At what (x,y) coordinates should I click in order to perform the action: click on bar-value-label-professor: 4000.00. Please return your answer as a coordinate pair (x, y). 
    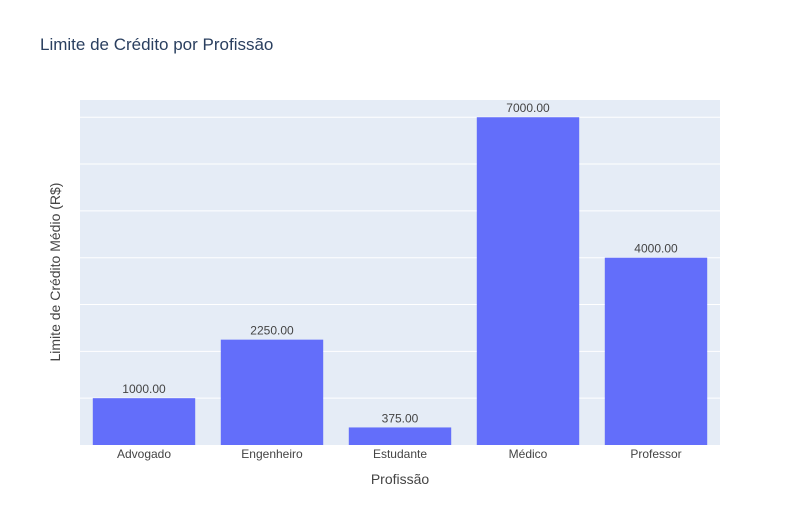
    Looking at the image, I should click on (656, 249).